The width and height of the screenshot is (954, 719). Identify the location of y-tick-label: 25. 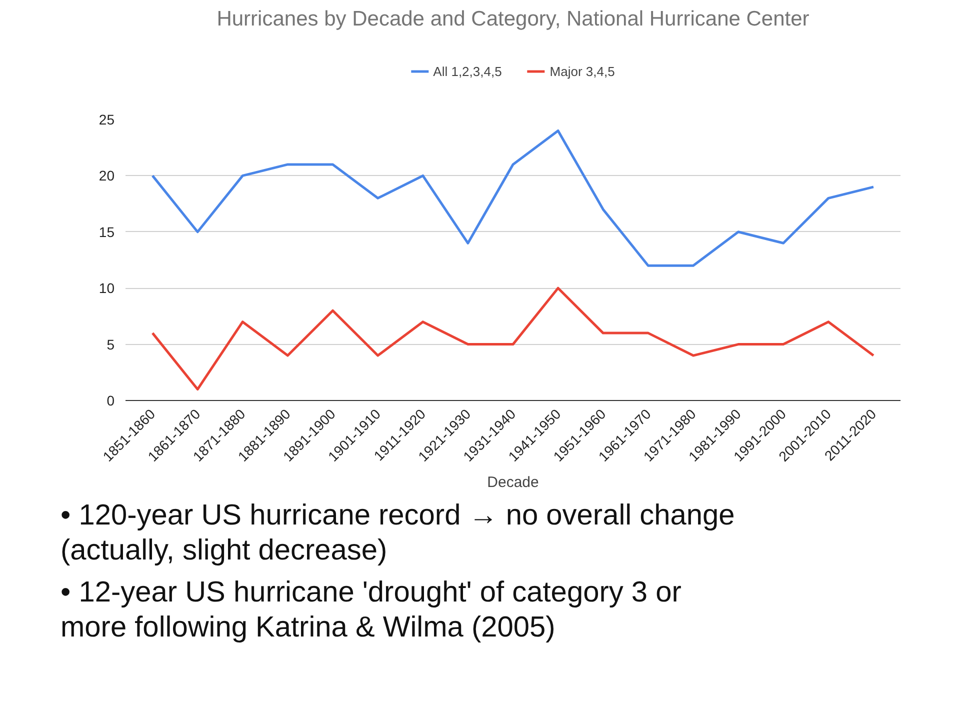
(106, 120).